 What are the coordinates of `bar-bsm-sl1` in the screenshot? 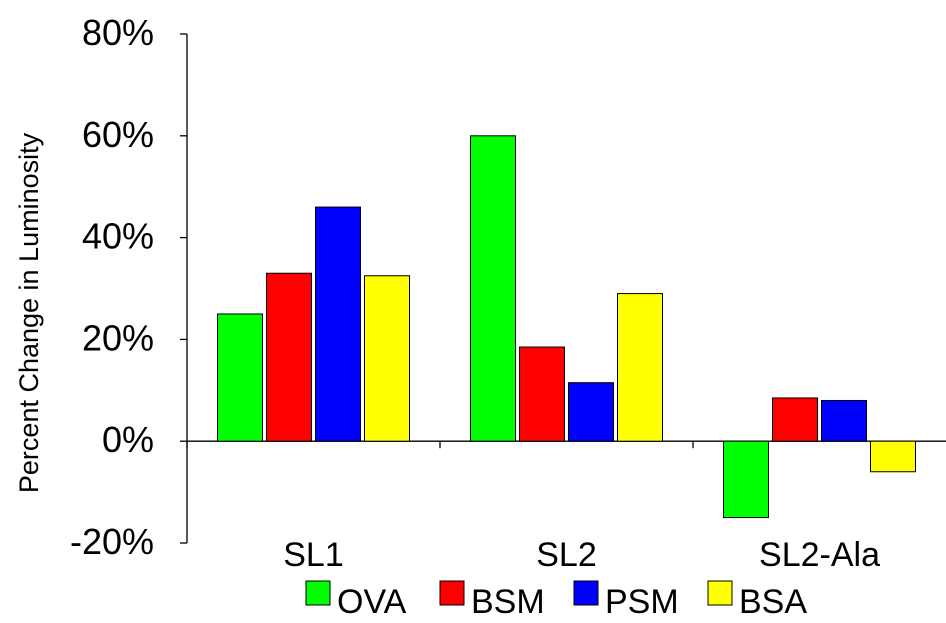 It's located at (289, 357).